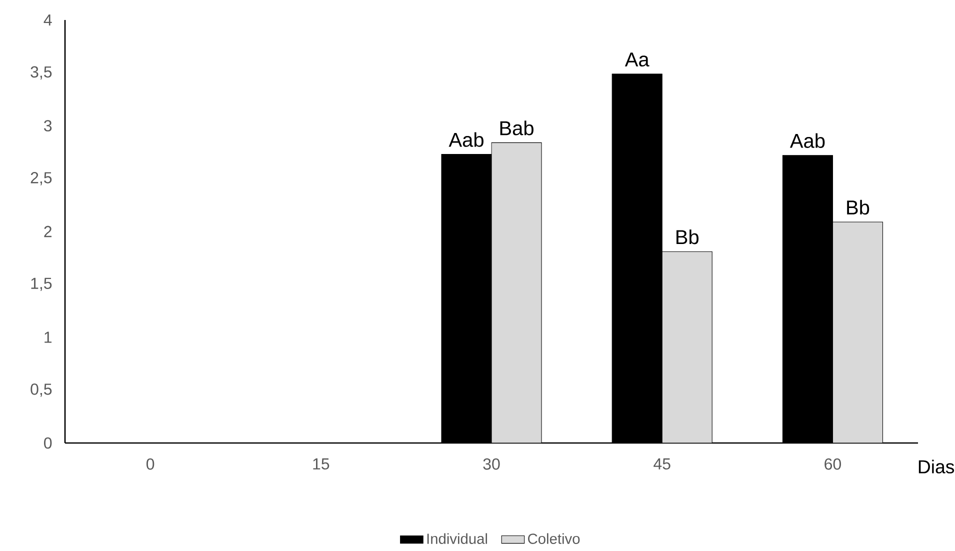  I want to click on x-tick-label: 45, so click(662, 464).